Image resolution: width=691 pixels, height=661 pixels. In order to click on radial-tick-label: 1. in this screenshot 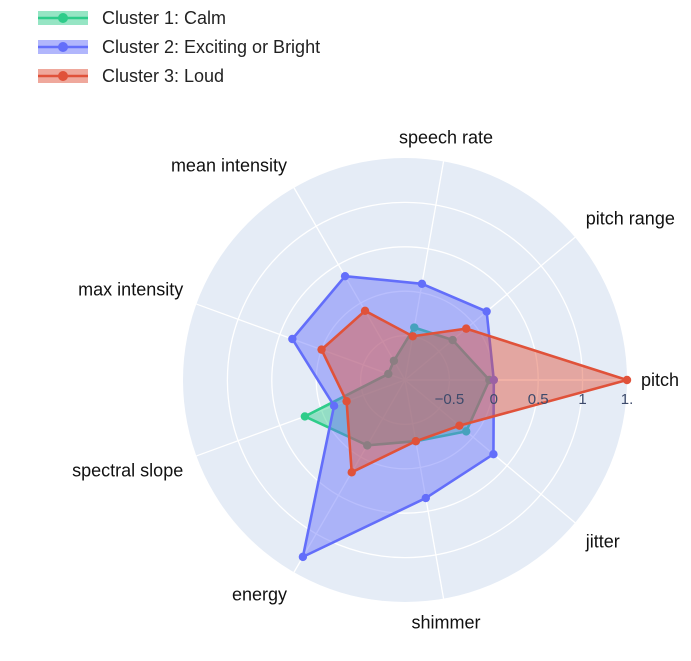, I will do `click(627, 399)`.